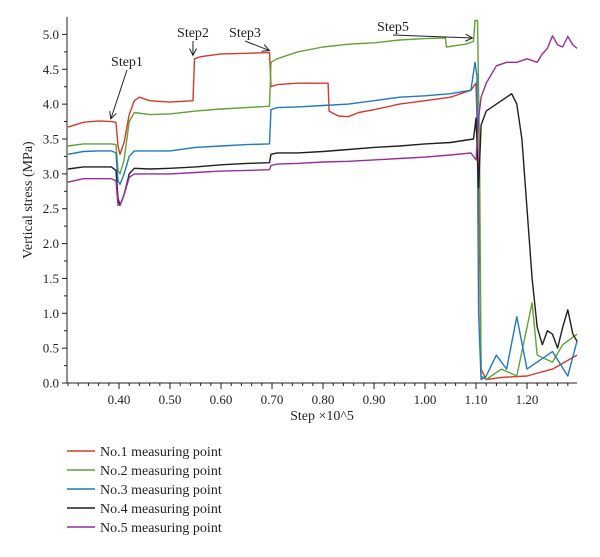 Image resolution: width=600 pixels, height=557 pixels. What do you see at coordinates (51, 34) in the screenshot?
I see `y-tick-label: 5.0` at bounding box center [51, 34].